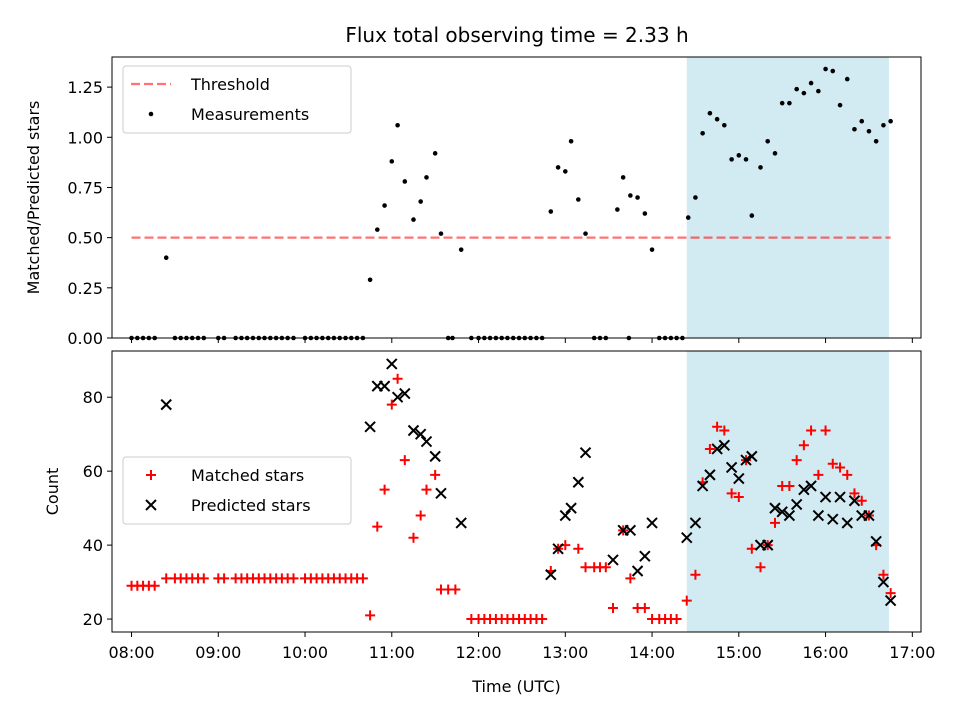 Image resolution: width=960 pixels, height=720 pixels. What do you see at coordinates (218, 652) in the screenshot?
I see `x-tick-label: 09:00` at bounding box center [218, 652].